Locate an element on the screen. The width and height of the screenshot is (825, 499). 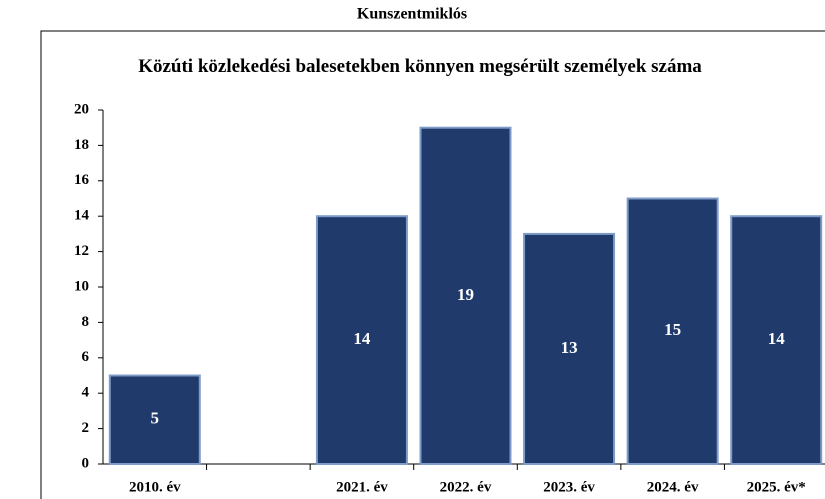
value-label: 15 is located at coordinates (672, 329).